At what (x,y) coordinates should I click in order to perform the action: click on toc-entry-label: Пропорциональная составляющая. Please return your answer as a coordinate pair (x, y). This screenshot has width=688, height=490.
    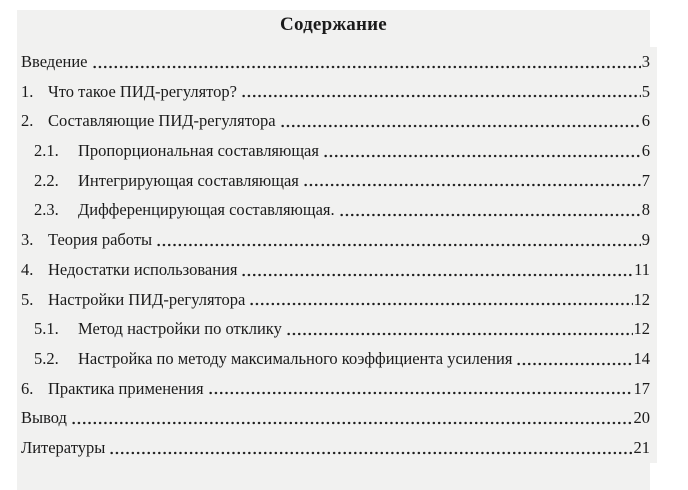
    Looking at the image, I should click on (198, 151).